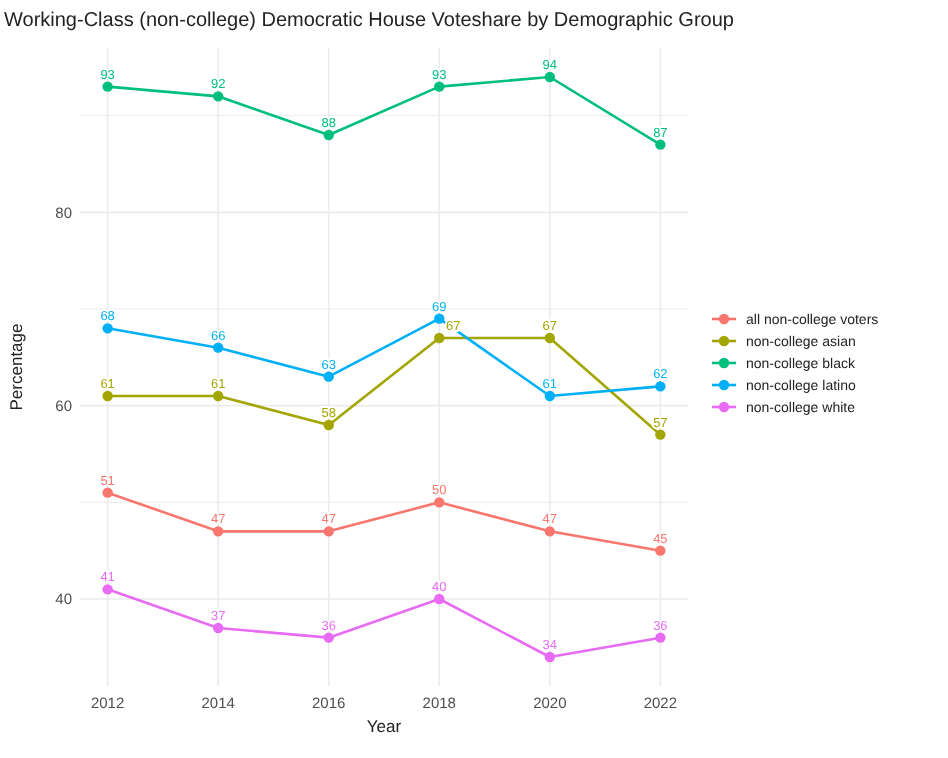 This screenshot has width=948, height=758. Describe the element at coordinates (16, 366) in the screenshot. I see `y-axis-title: Percentage` at that location.